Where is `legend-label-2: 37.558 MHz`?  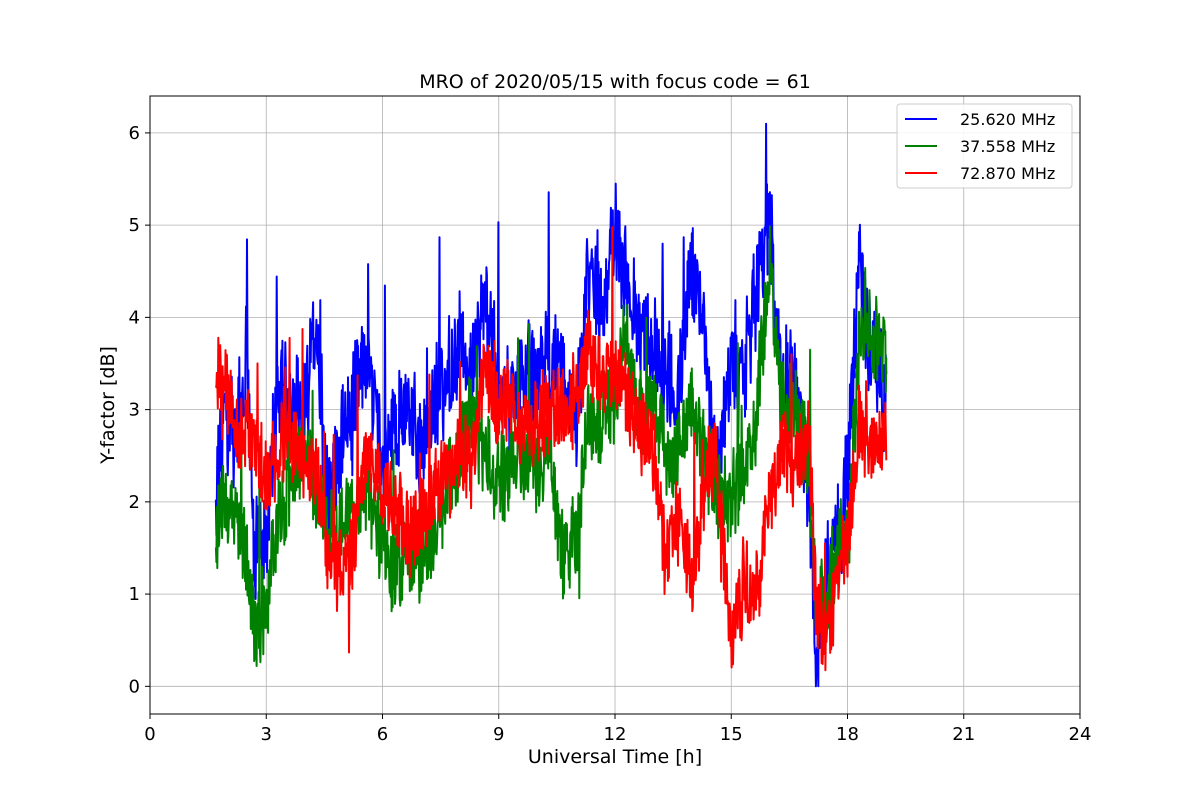 legend-label-2: 37.558 MHz is located at coordinates (1007, 146).